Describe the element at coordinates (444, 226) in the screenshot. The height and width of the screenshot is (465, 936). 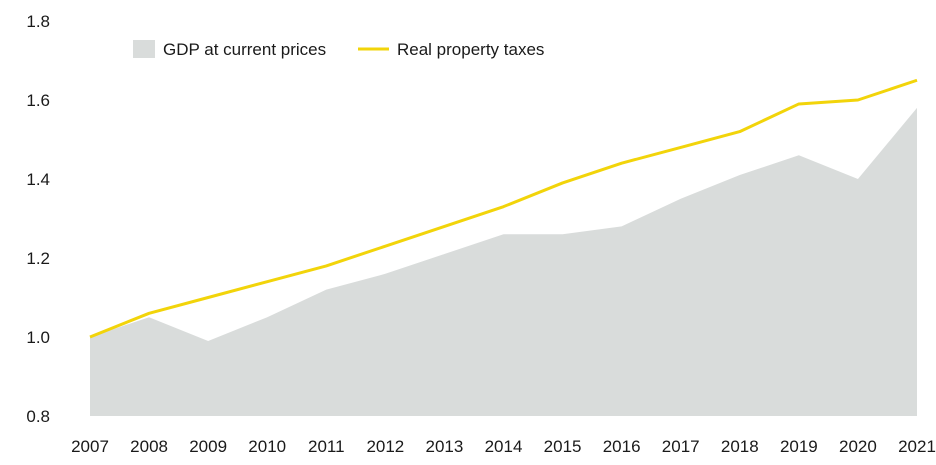
I see `real-property-taxes-point-2013` at that location.